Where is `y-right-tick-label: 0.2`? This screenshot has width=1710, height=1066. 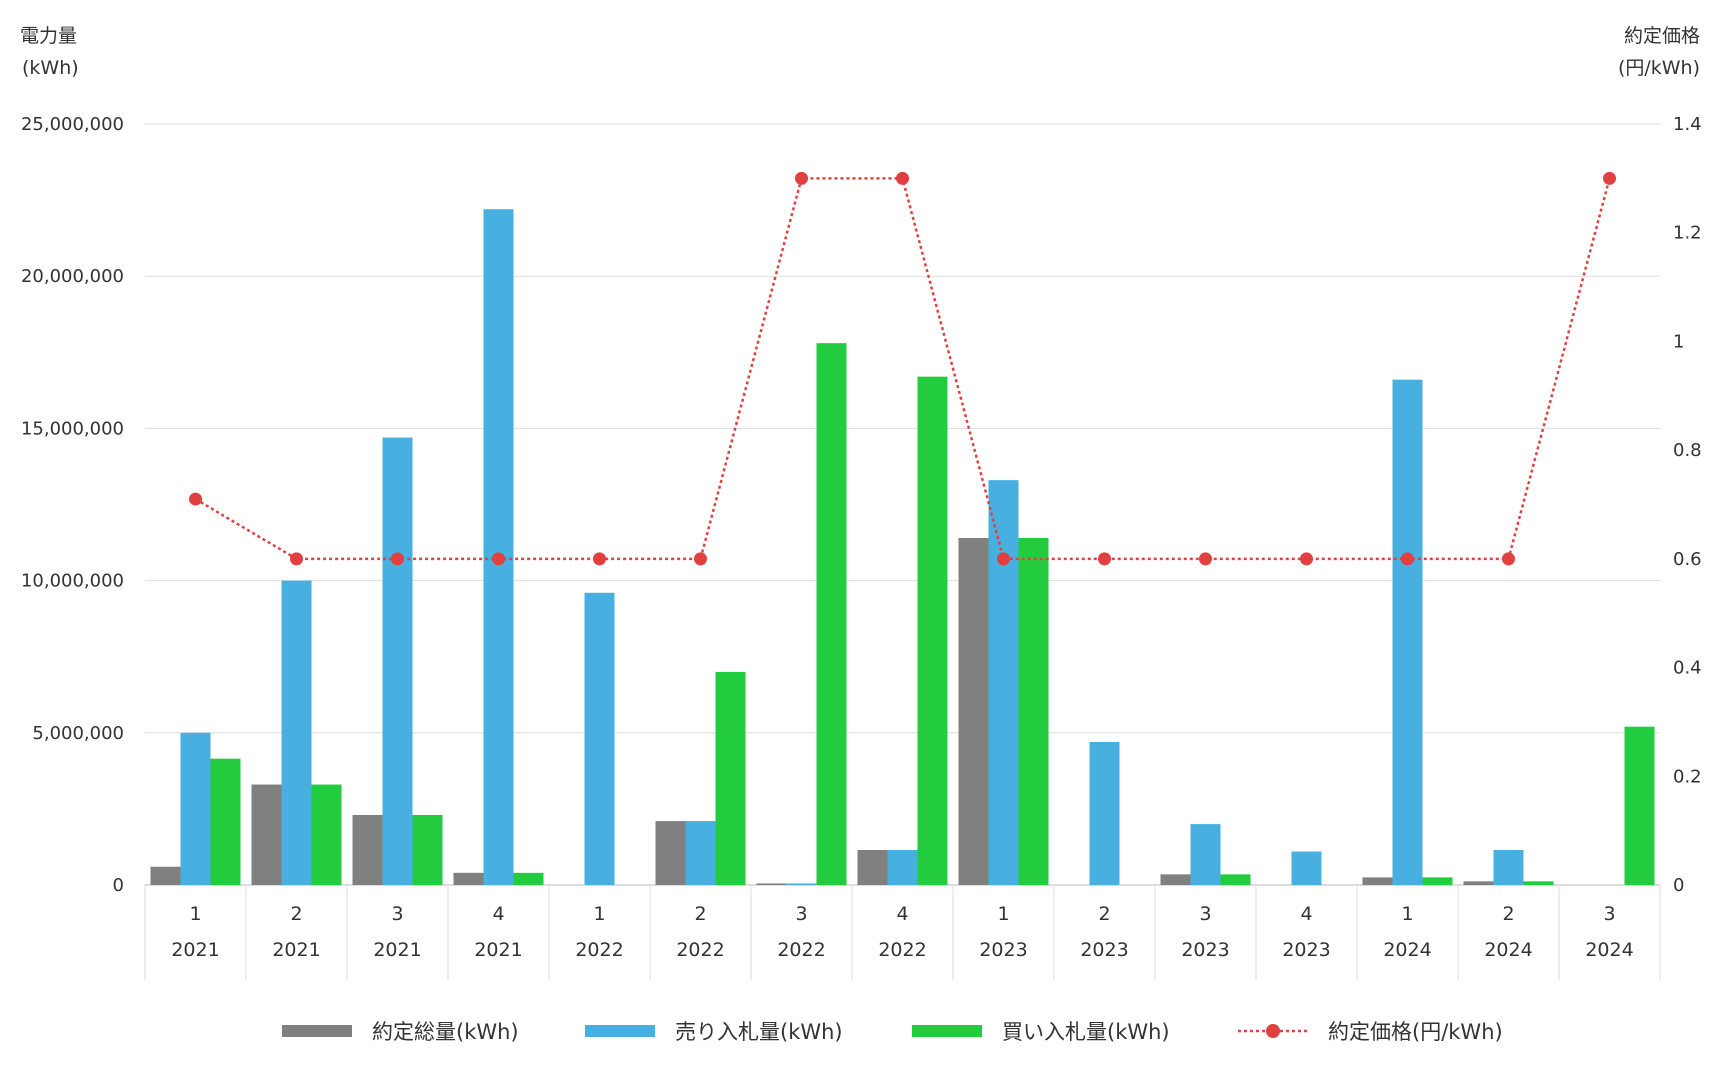 y-right-tick-label: 0.2 is located at coordinates (1687, 776).